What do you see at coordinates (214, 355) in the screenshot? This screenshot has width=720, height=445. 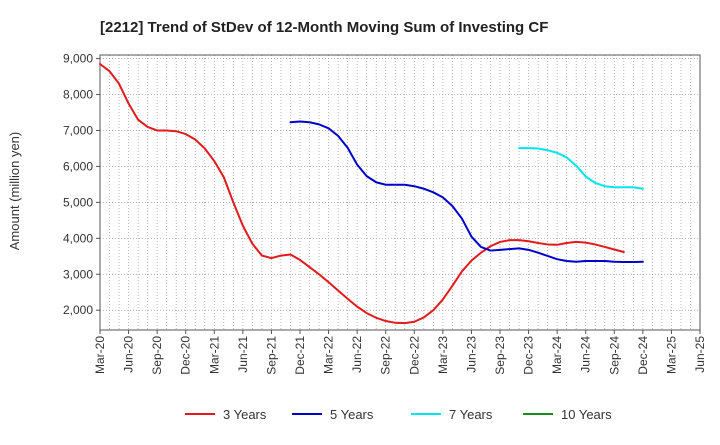 I see `x-tick-label: Mar-21` at bounding box center [214, 355].